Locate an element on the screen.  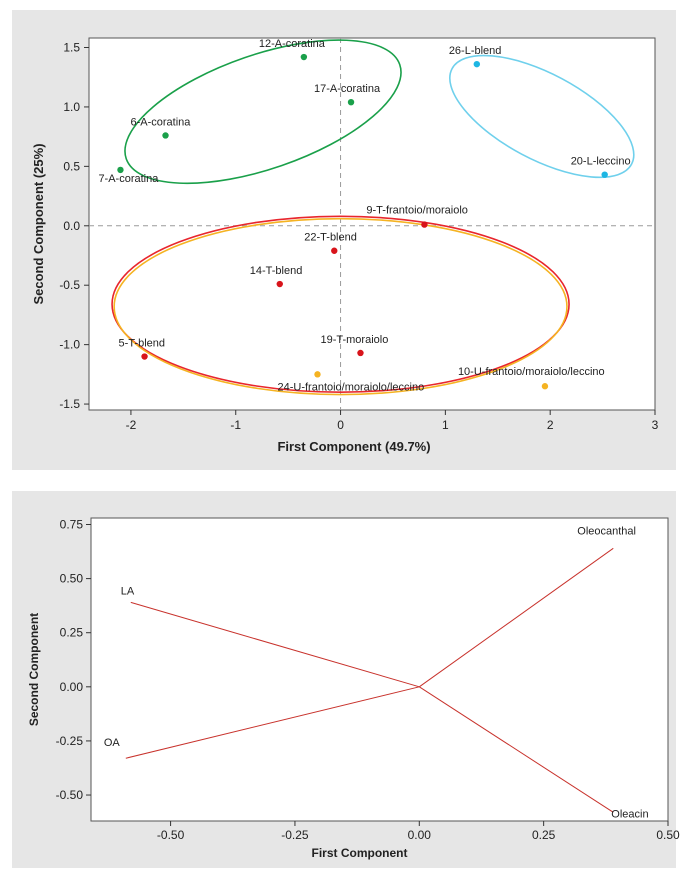
group-ellipse-L is located at coordinates (542, 116).